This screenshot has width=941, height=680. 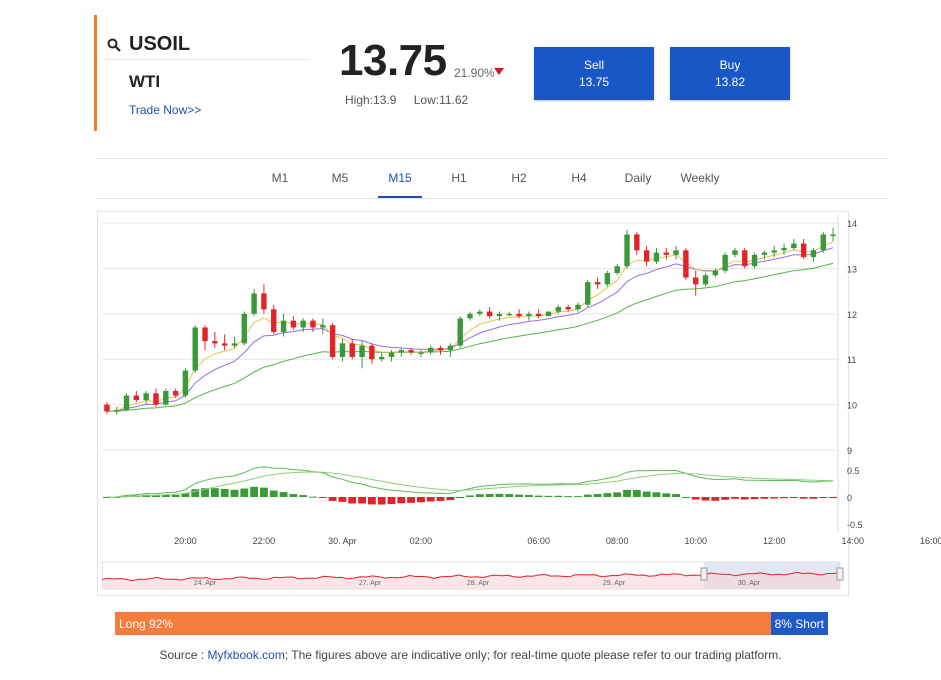 I want to click on tab-daily: Daily, so click(x=638, y=178).